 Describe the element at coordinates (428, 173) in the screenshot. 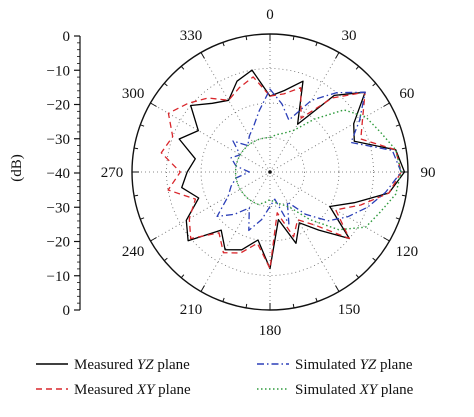

I see `angle-tick-label: 90` at that location.